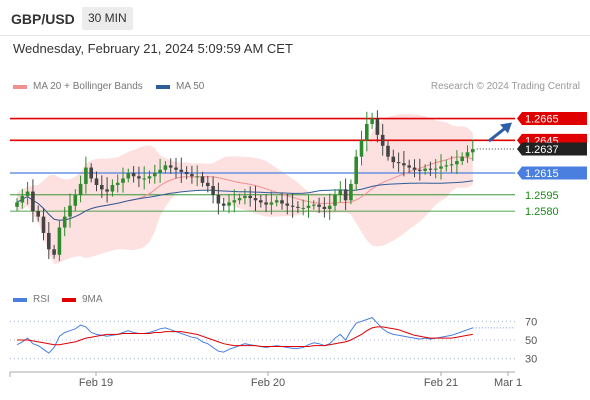 This screenshot has width=590, height=400. I want to click on legend-rsi-label: RSI, so click(41, 299).